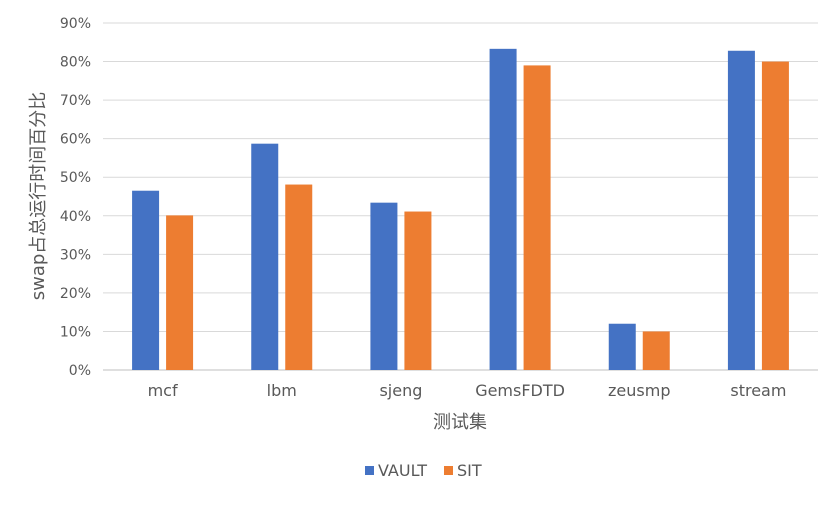  I want to click on legend: VAULT SIT, so click(423, 470).